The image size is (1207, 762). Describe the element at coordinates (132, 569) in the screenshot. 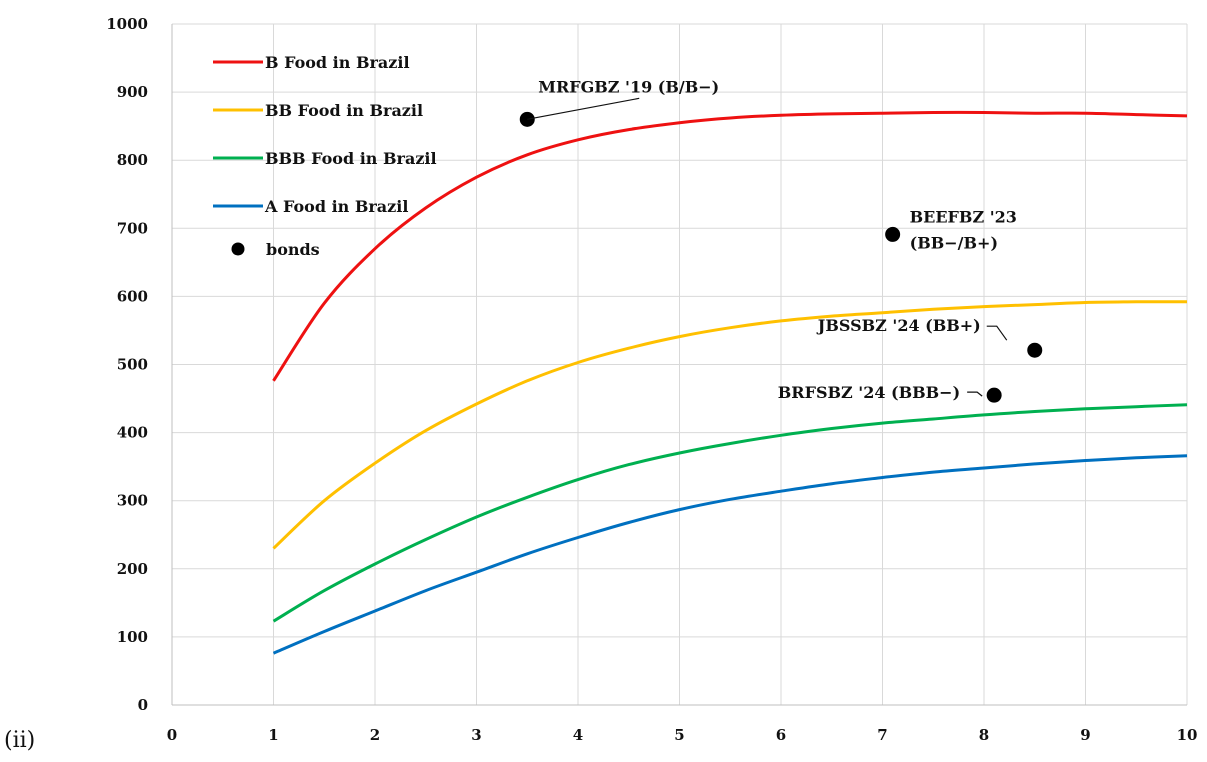

I see `y-tick-label: 200` at that location.